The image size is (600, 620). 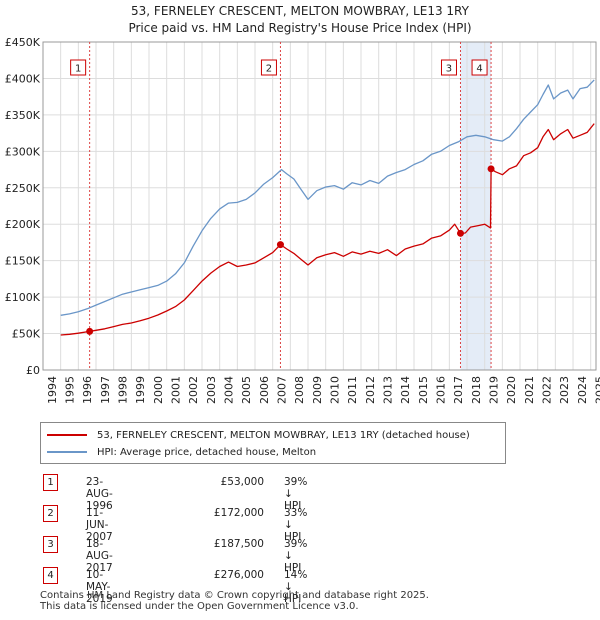 What do you see at coordinates (564, 390) in the screenshot?
I see `x-tick-label: 2023` at bounding box center [564, 390].